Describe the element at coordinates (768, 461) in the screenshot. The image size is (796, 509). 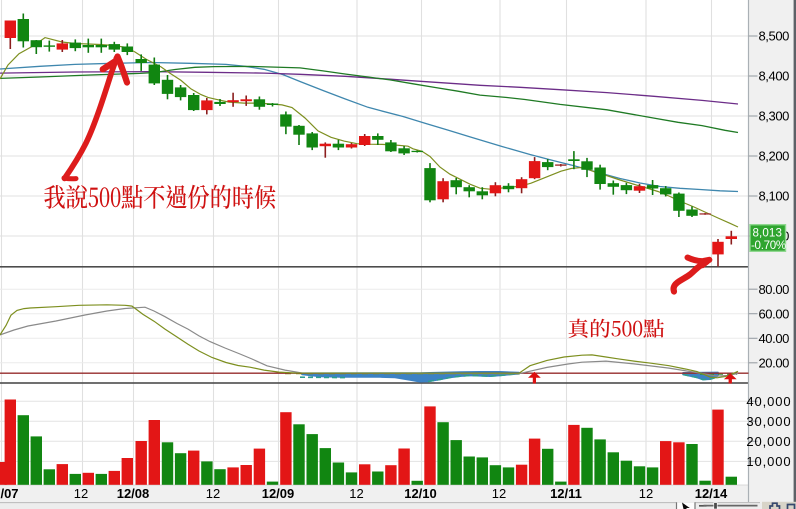
I see `svg-text: 10,000` at that location.